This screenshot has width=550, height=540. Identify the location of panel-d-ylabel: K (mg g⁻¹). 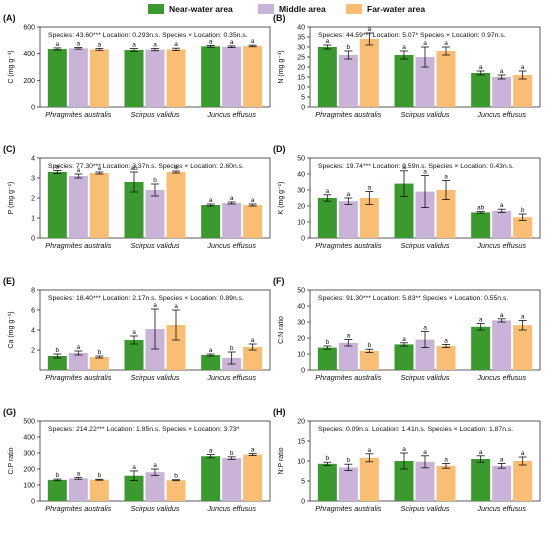
(281, 198).